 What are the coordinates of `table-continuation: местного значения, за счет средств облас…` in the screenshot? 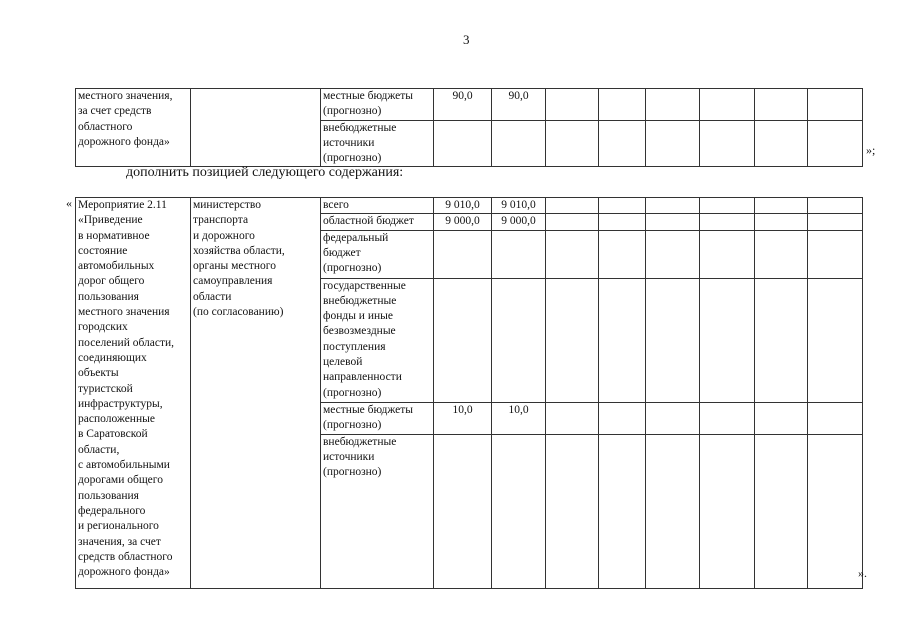 It's located at (469, 127).